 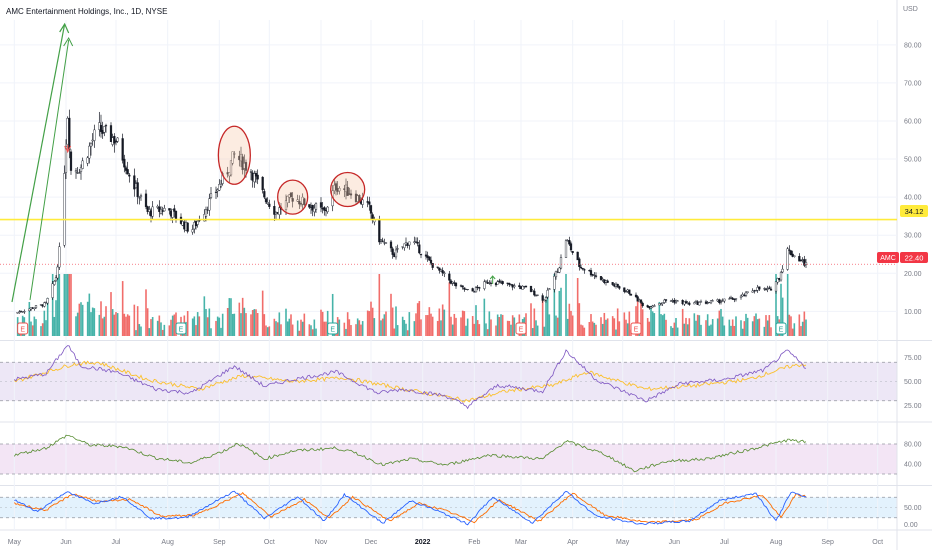 What do you see at coordinates (913, 198) in the screenshot?
I see `price-y-tick-label: 40.00` at bounding box center [913, 198].